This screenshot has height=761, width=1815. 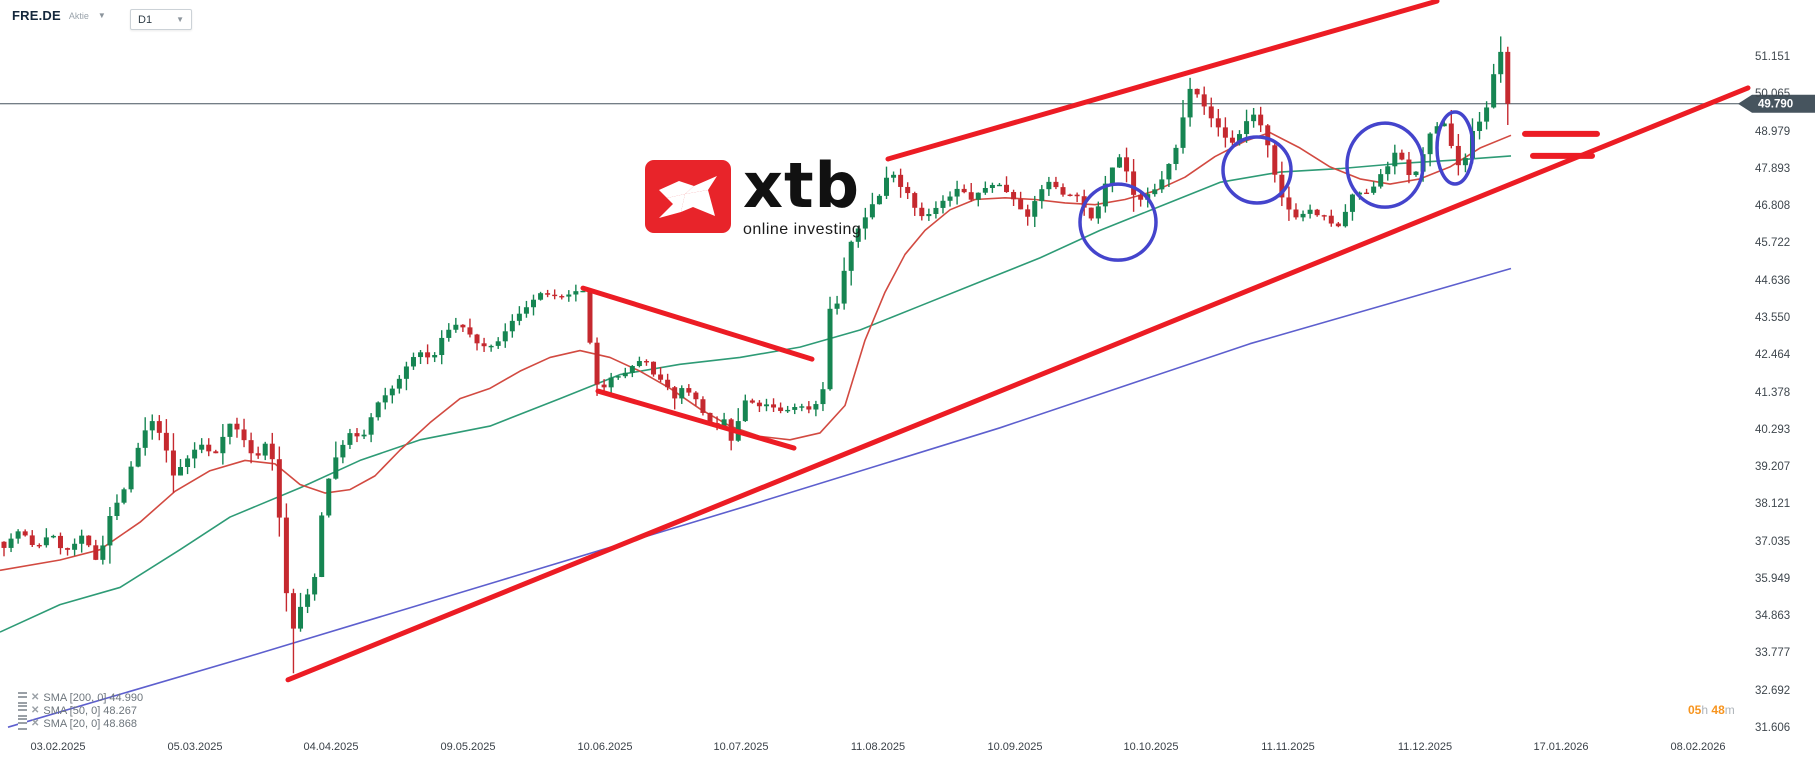 I want to click on price-axis-label: 40.293, so click(x=1773, y=429).